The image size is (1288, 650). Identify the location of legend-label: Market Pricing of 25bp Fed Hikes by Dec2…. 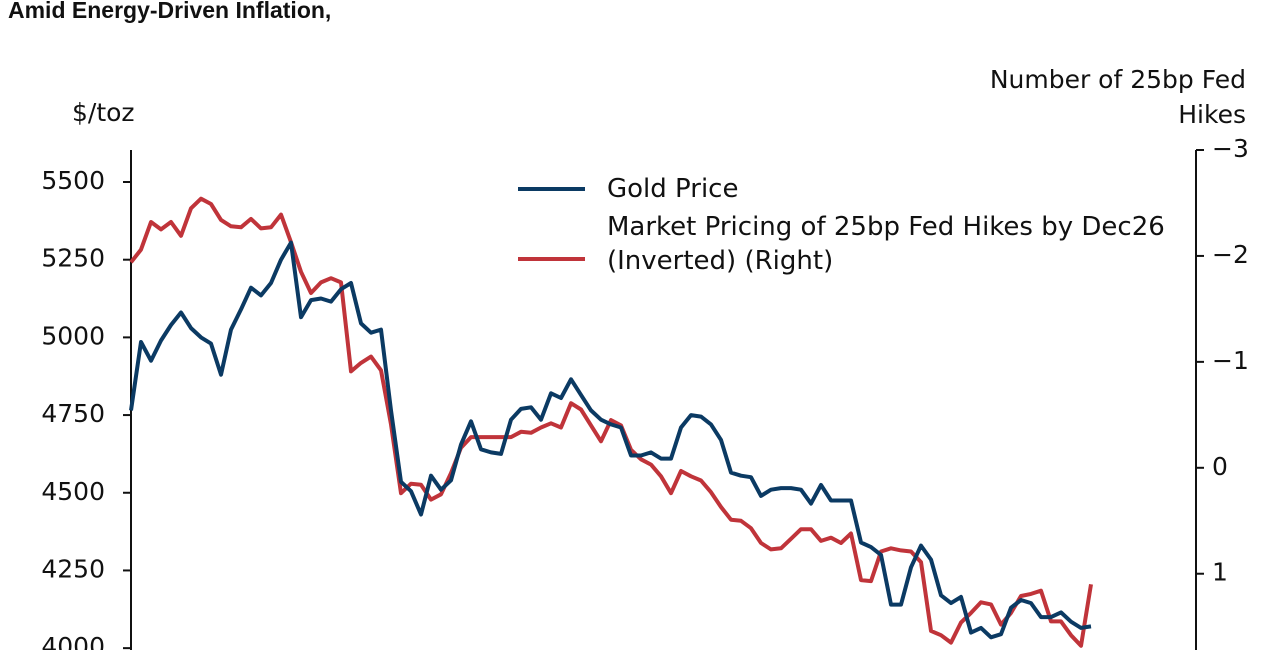
(886, 244).